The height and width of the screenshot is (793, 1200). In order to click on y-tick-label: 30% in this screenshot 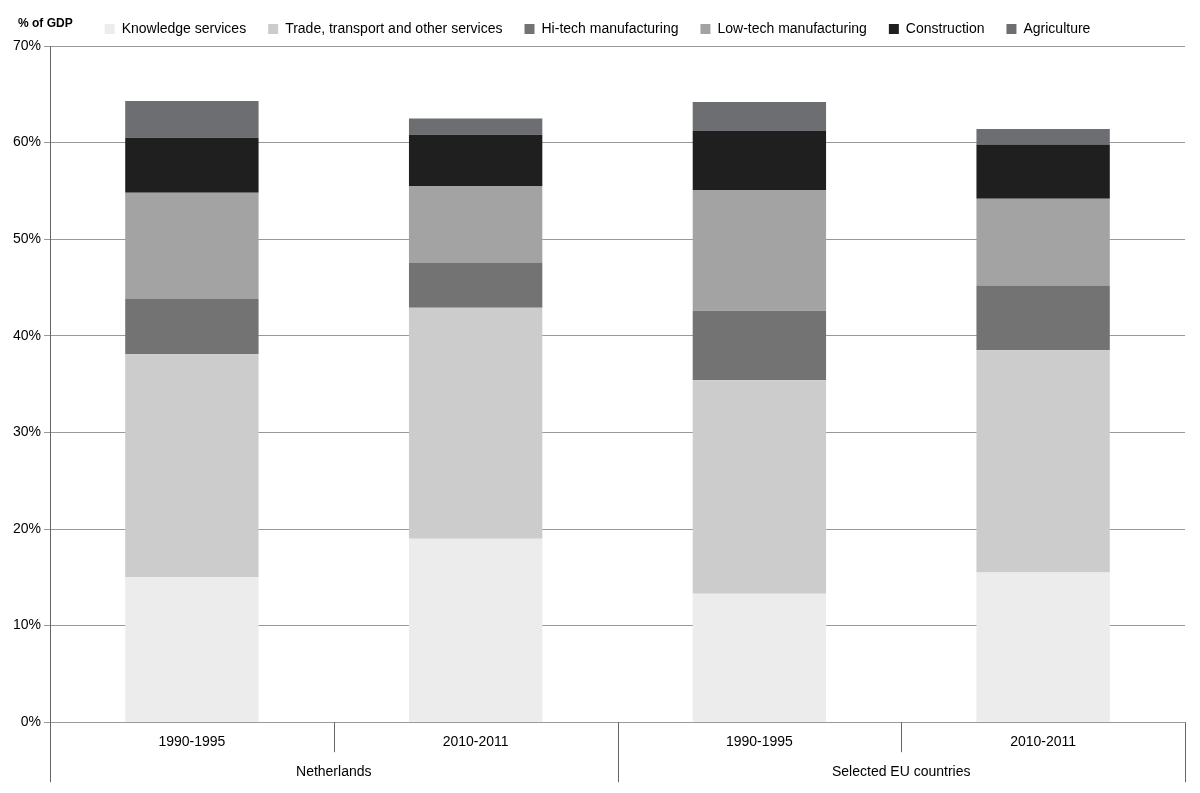, I will do `click(27, 431)`.